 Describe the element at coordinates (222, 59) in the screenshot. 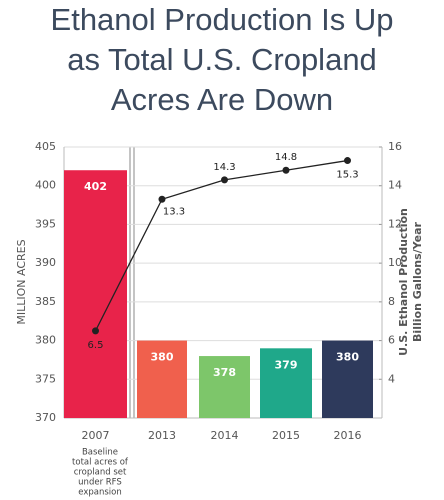

I see `chart-title-line: as Total U.S. Cropland` at that location.